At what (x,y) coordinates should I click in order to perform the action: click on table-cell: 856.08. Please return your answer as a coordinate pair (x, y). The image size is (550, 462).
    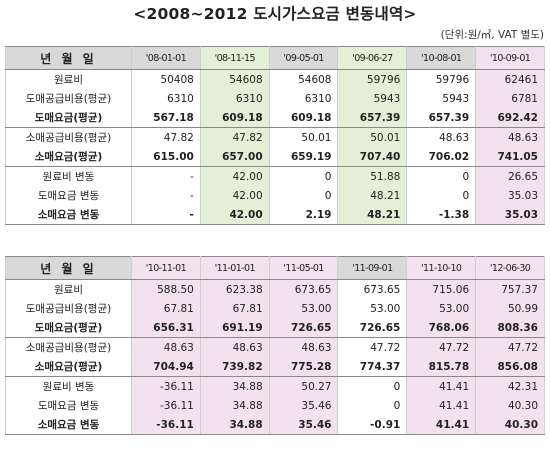
    Looking at the image, I should click on (510, 367).